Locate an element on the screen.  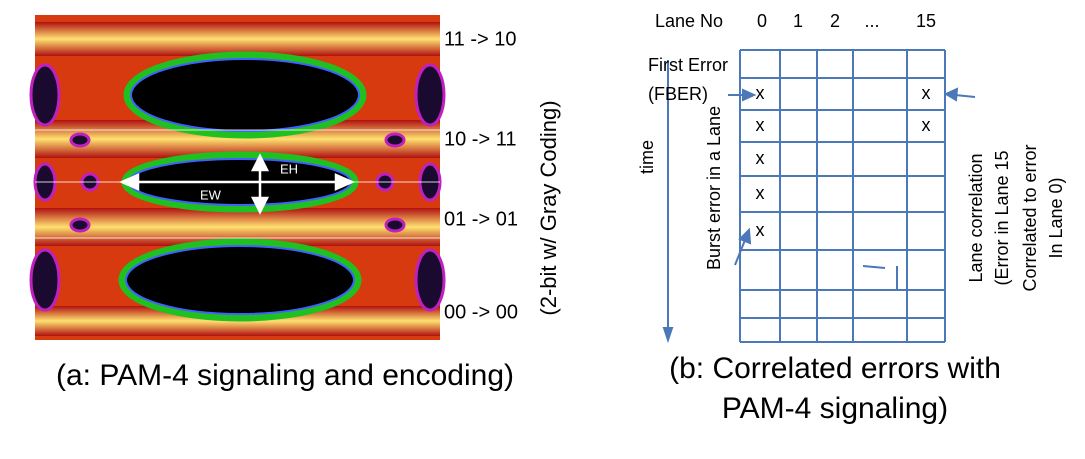
coding-label: (2-bit w/ Gray Coding) is located at coordinates (548, 207).